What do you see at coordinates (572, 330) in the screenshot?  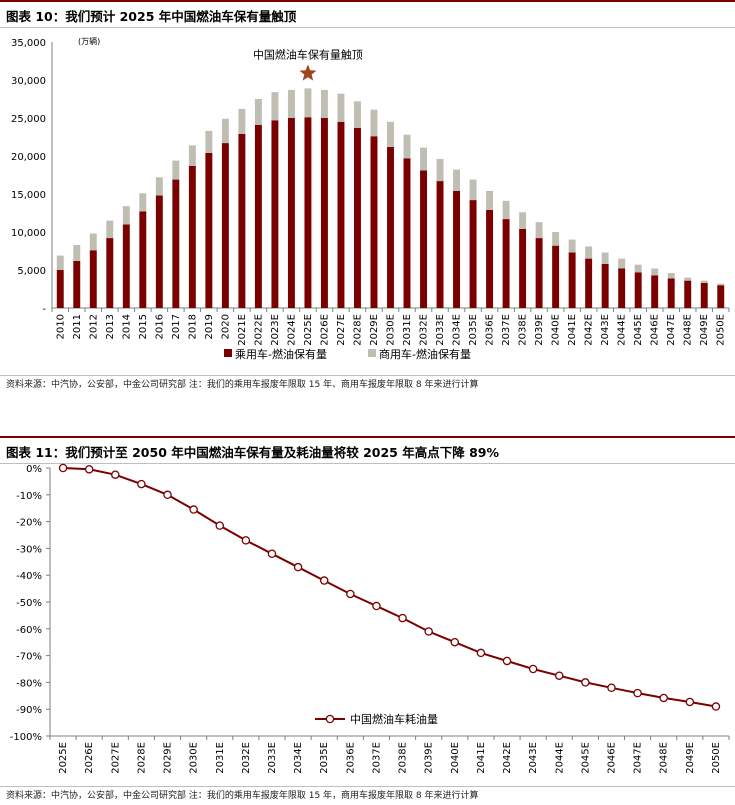 I see `x-tick-label: 2041E` at bounding box center [572, 330].